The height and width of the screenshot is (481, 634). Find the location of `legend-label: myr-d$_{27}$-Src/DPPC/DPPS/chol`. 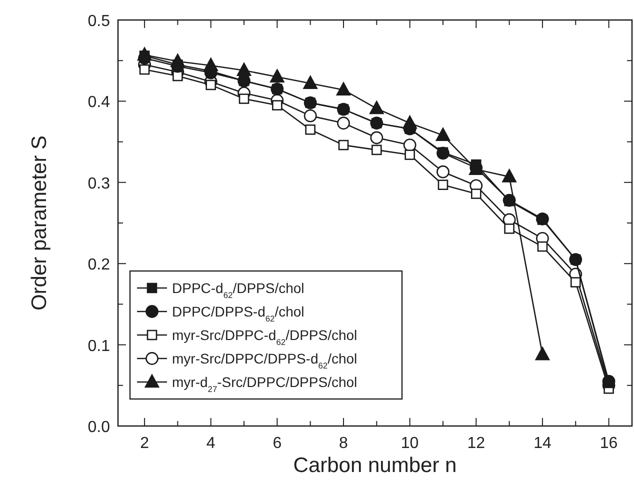

legend-label: myr-d$_{27}$-Src/DPPC/DPPS/chol is located at coordinates (265, 384).